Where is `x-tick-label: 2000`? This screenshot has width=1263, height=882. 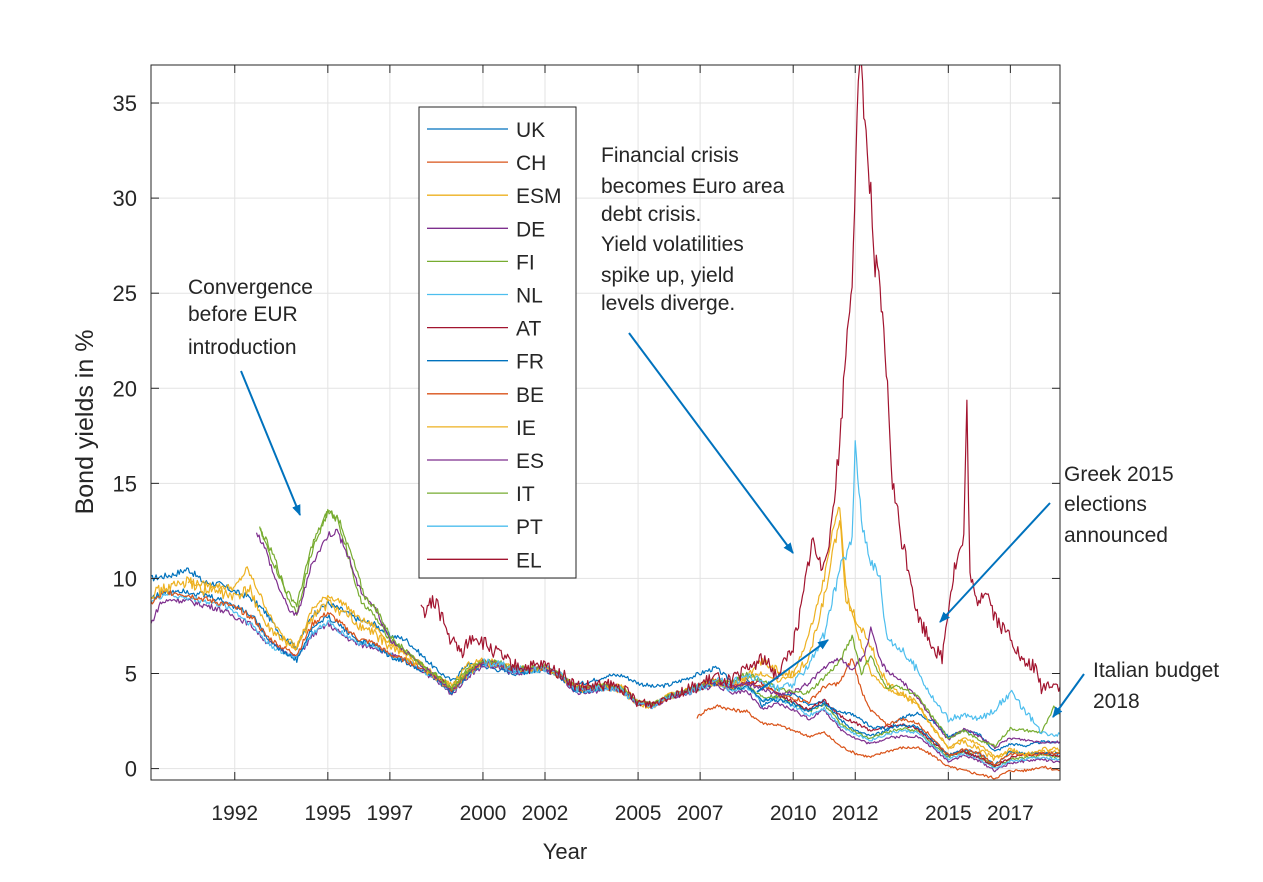 x-tick-label: 2000 is located at coordinates (483, 813).